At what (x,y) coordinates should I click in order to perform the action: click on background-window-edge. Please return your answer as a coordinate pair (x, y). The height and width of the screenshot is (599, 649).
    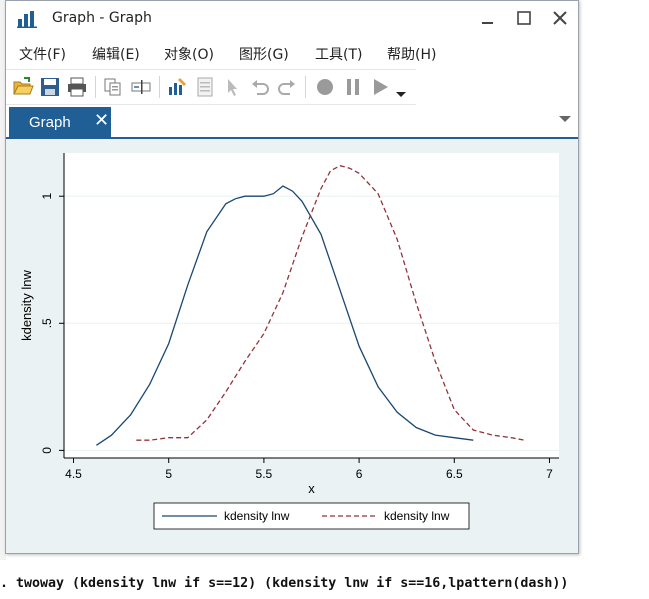
    Looking at the image, I should click on (3, 280).